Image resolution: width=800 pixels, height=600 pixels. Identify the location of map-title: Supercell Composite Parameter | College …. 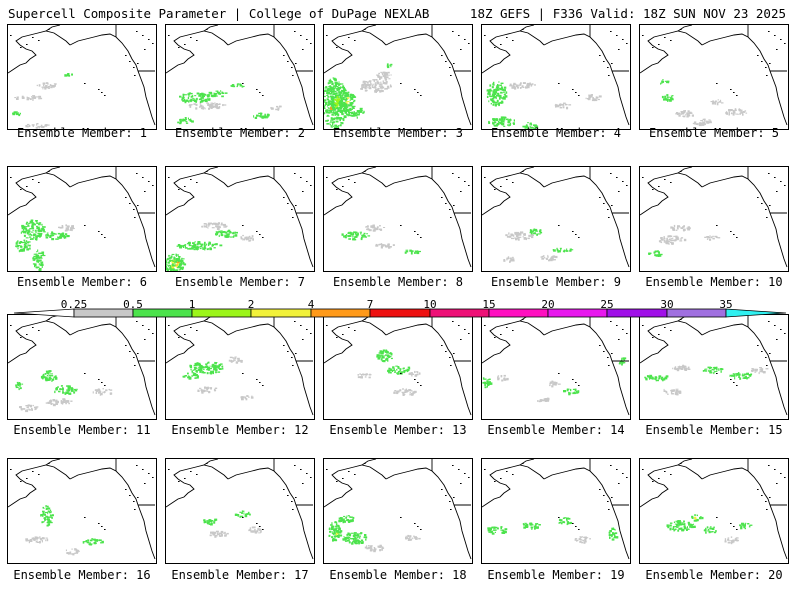
(219, 13).